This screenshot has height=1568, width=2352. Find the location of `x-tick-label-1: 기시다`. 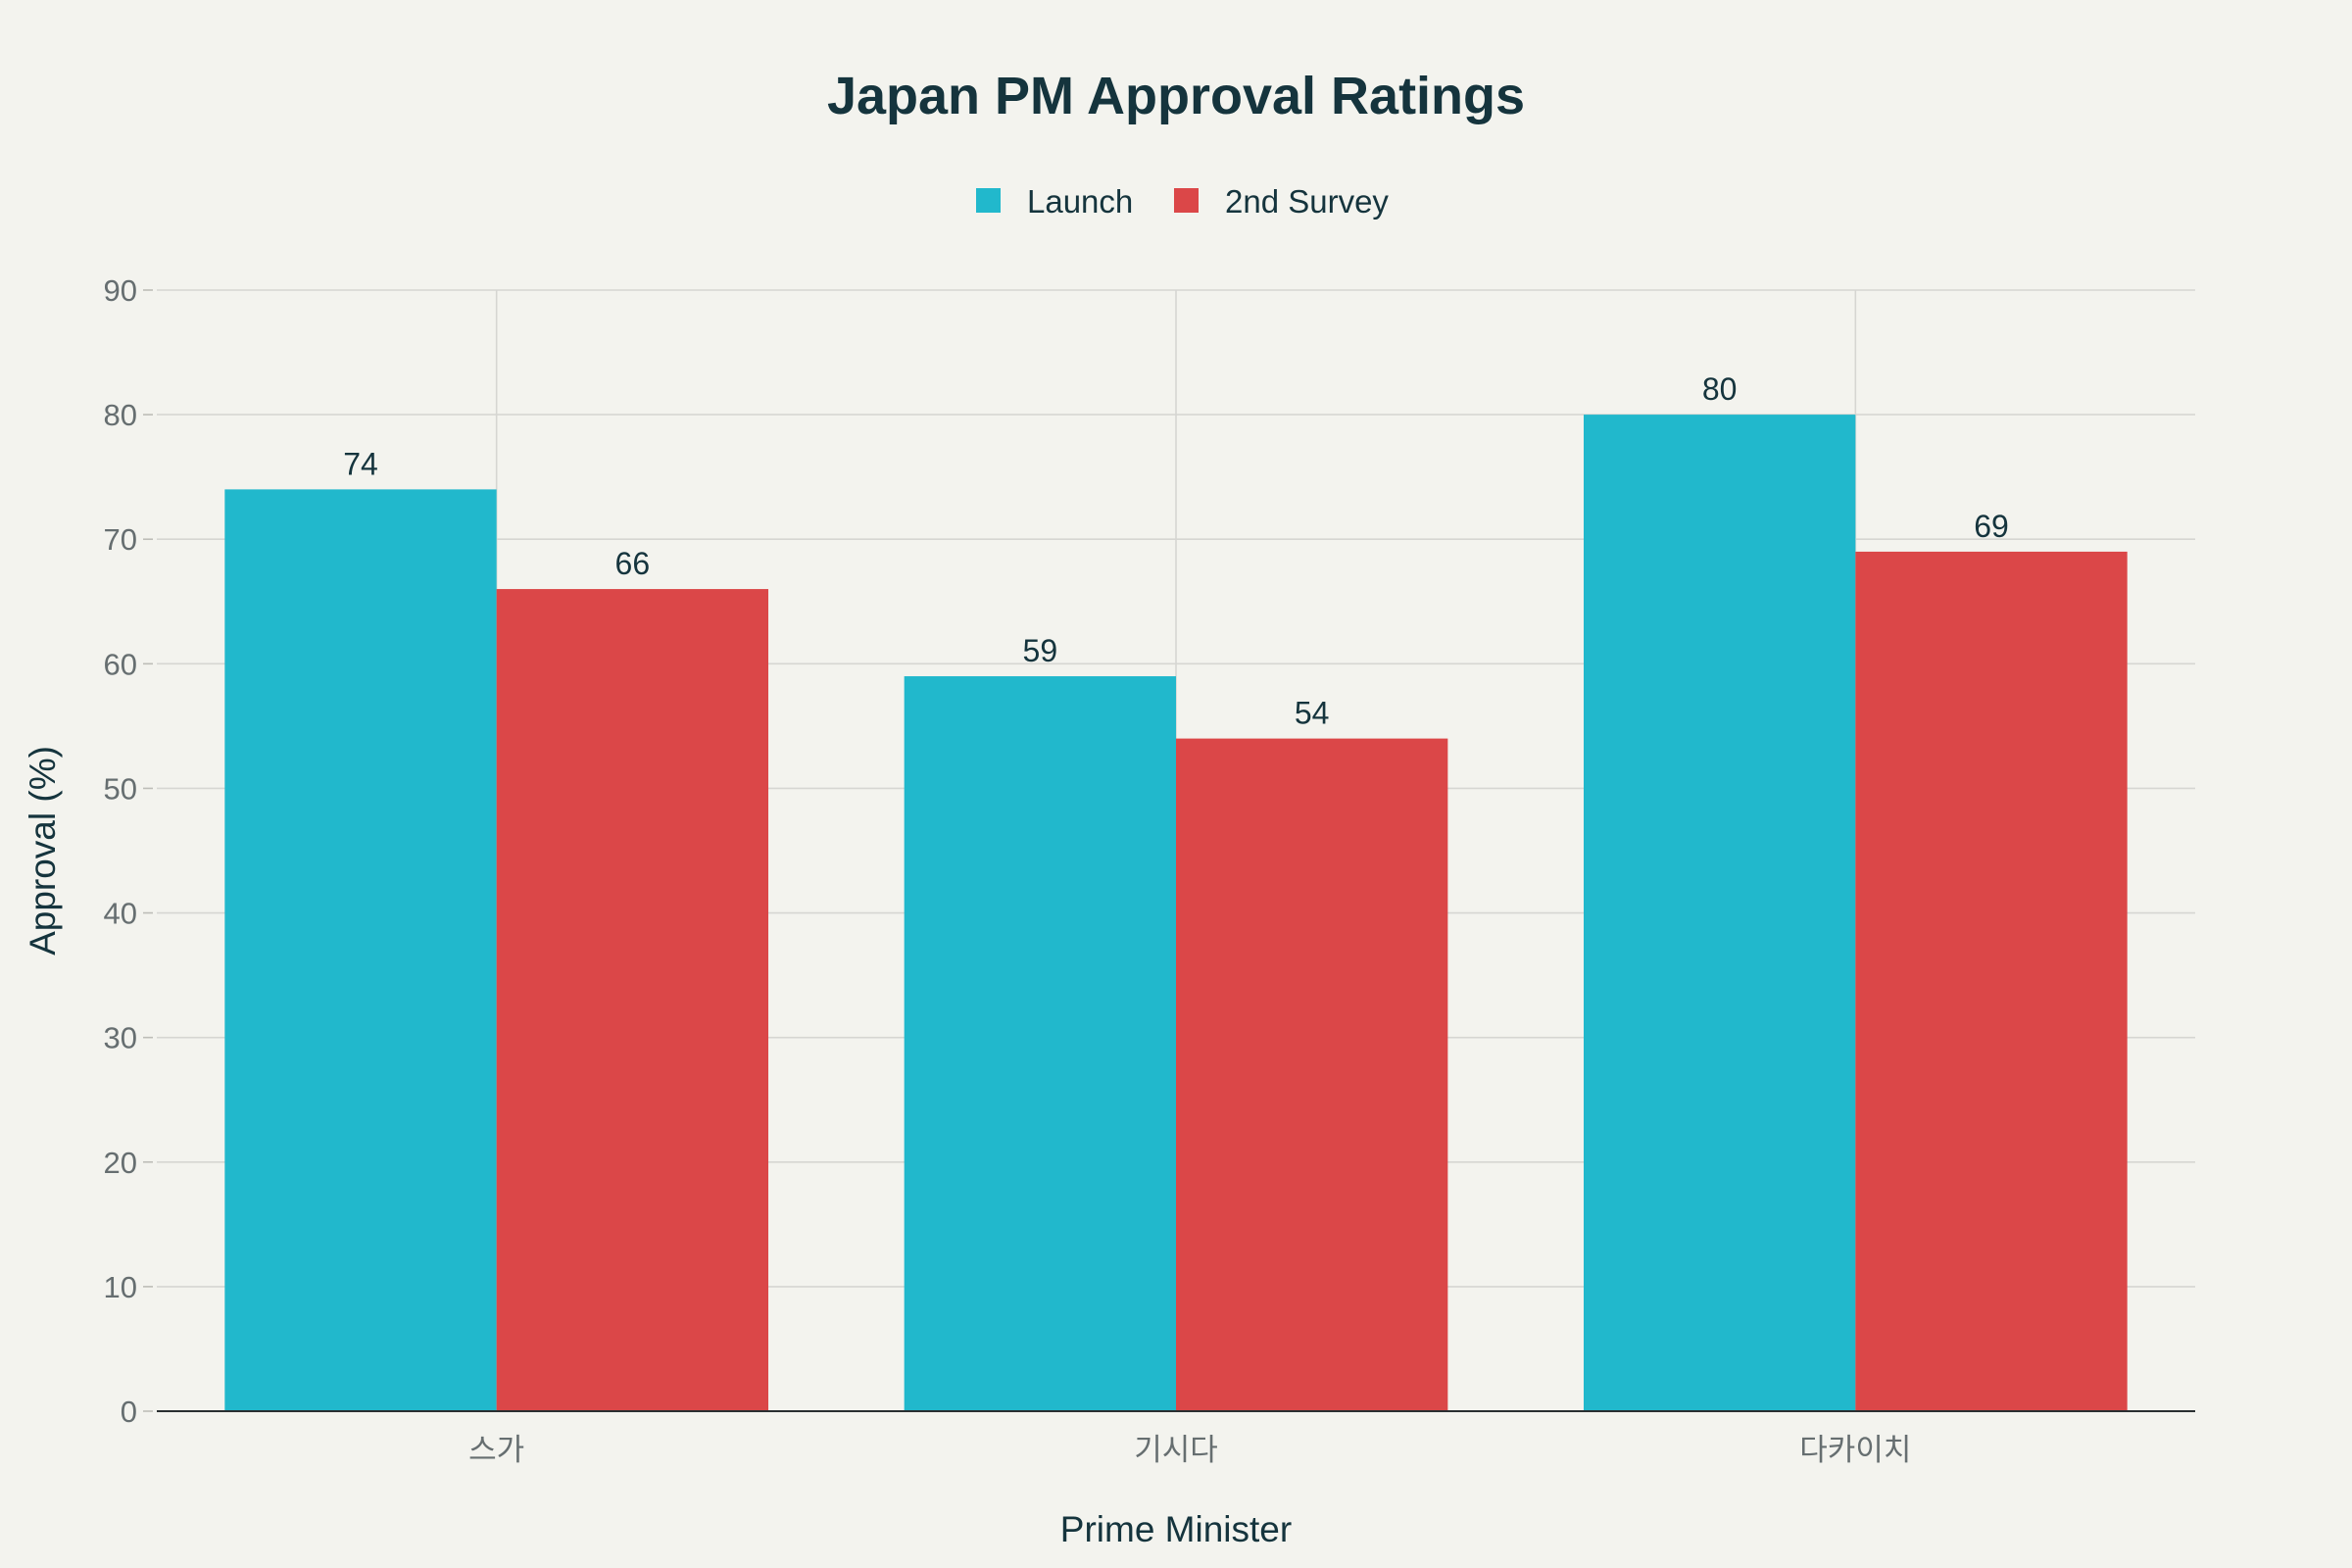

x-tick-label-1: 기시다 is located at coordinates (1176, 1450).